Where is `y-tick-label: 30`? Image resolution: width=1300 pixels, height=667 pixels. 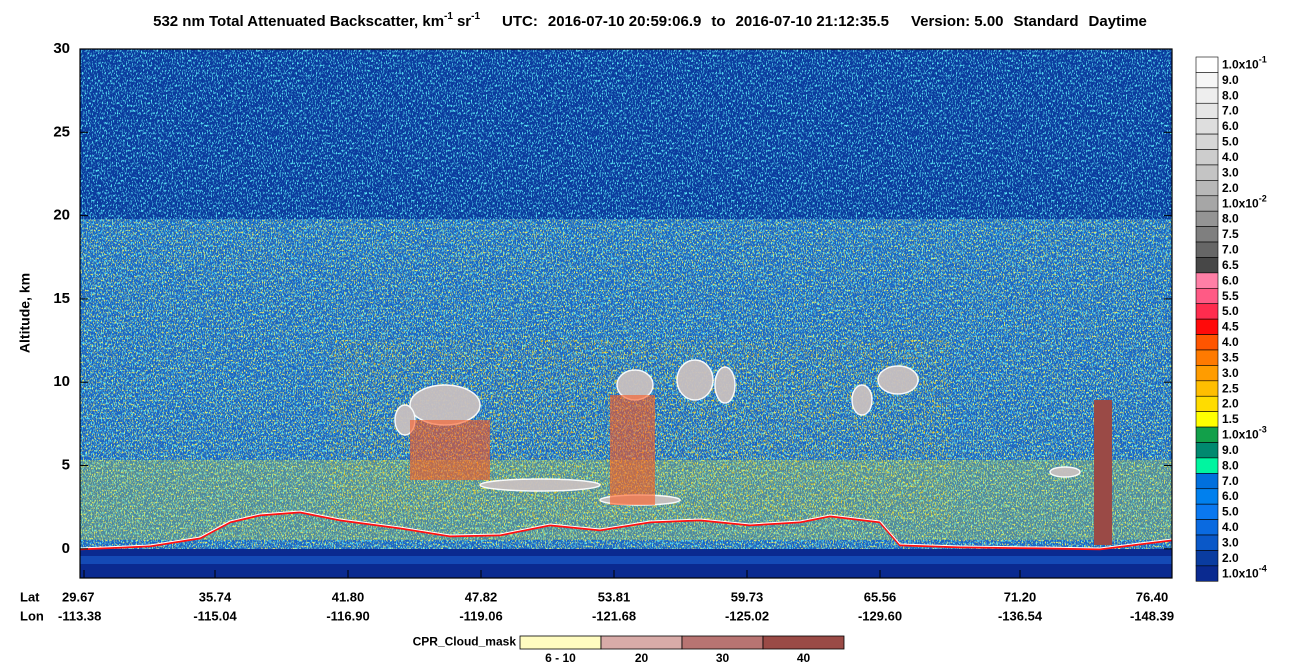 y-tick-label: 30 is located at coordinates (61, 48).